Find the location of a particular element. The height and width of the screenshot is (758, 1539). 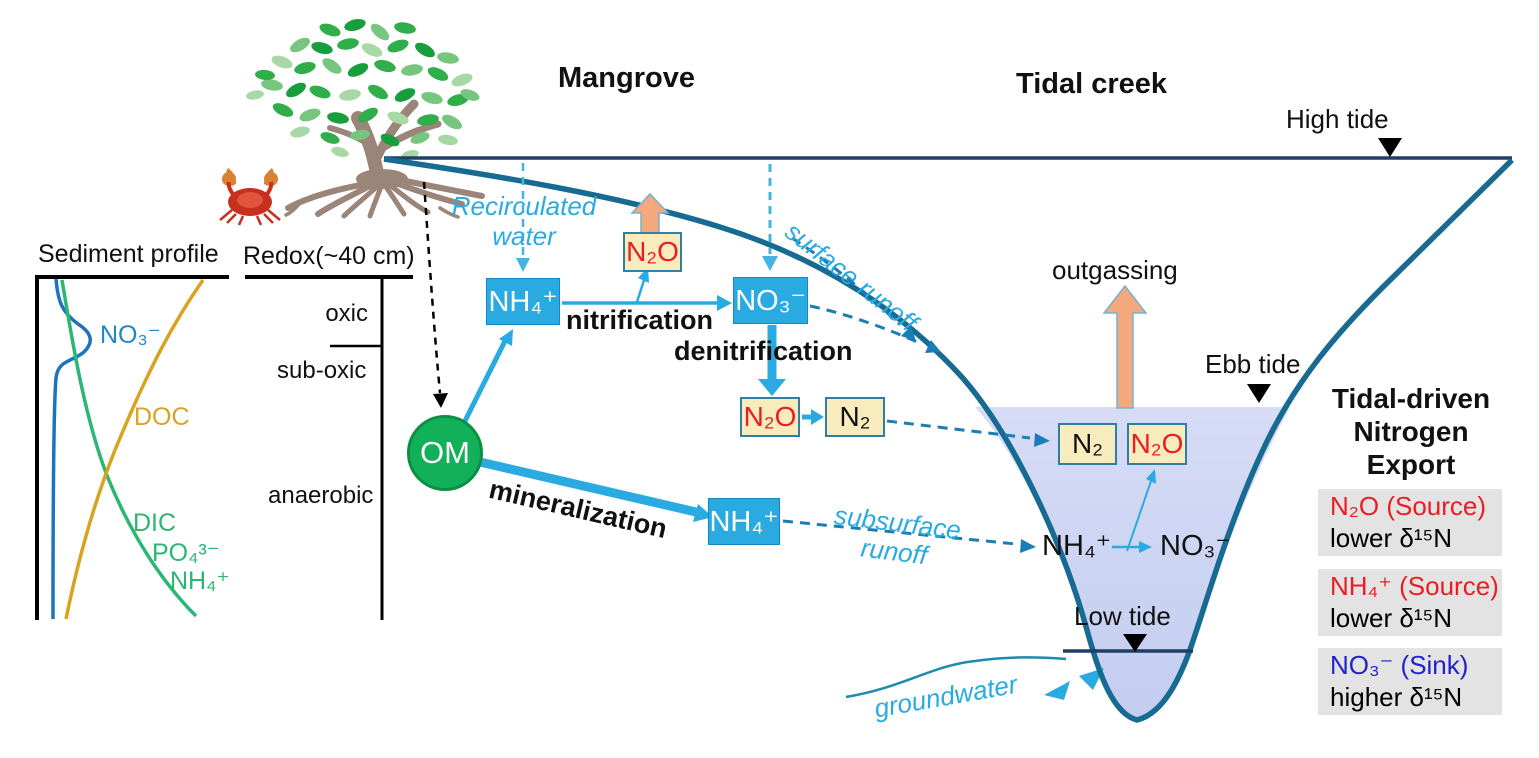

redox-column is located at coordinates (329, 447).